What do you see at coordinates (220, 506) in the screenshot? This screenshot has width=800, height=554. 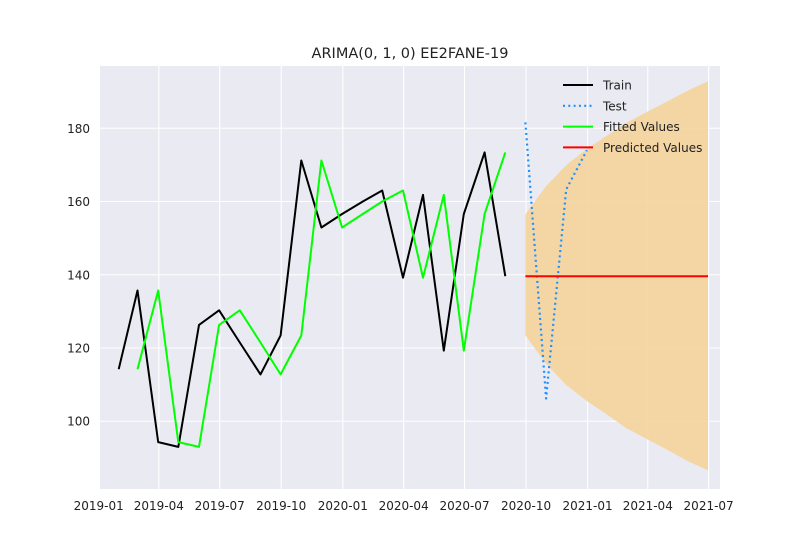 I see `x-tick-label: 2019-07` at bounding box center [220, 506].